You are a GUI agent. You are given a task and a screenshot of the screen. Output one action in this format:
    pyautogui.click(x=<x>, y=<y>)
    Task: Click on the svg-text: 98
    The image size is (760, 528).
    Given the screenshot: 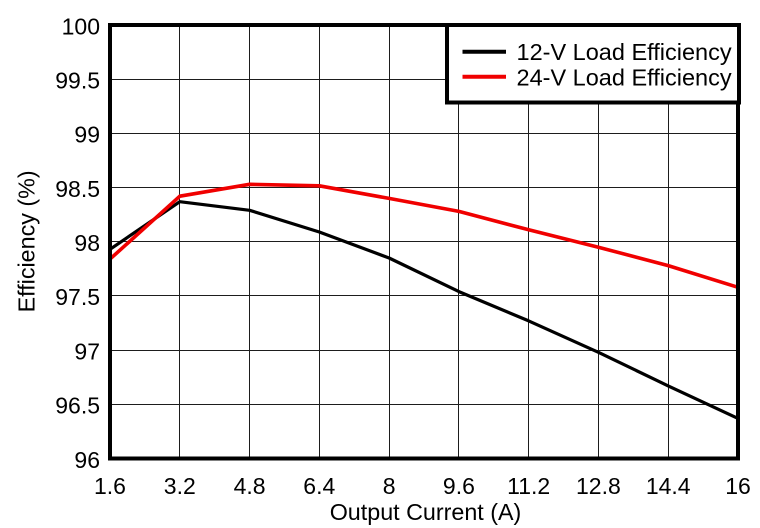 What is the action you would take?
    pyautogui.click(x=87, y=243)
    